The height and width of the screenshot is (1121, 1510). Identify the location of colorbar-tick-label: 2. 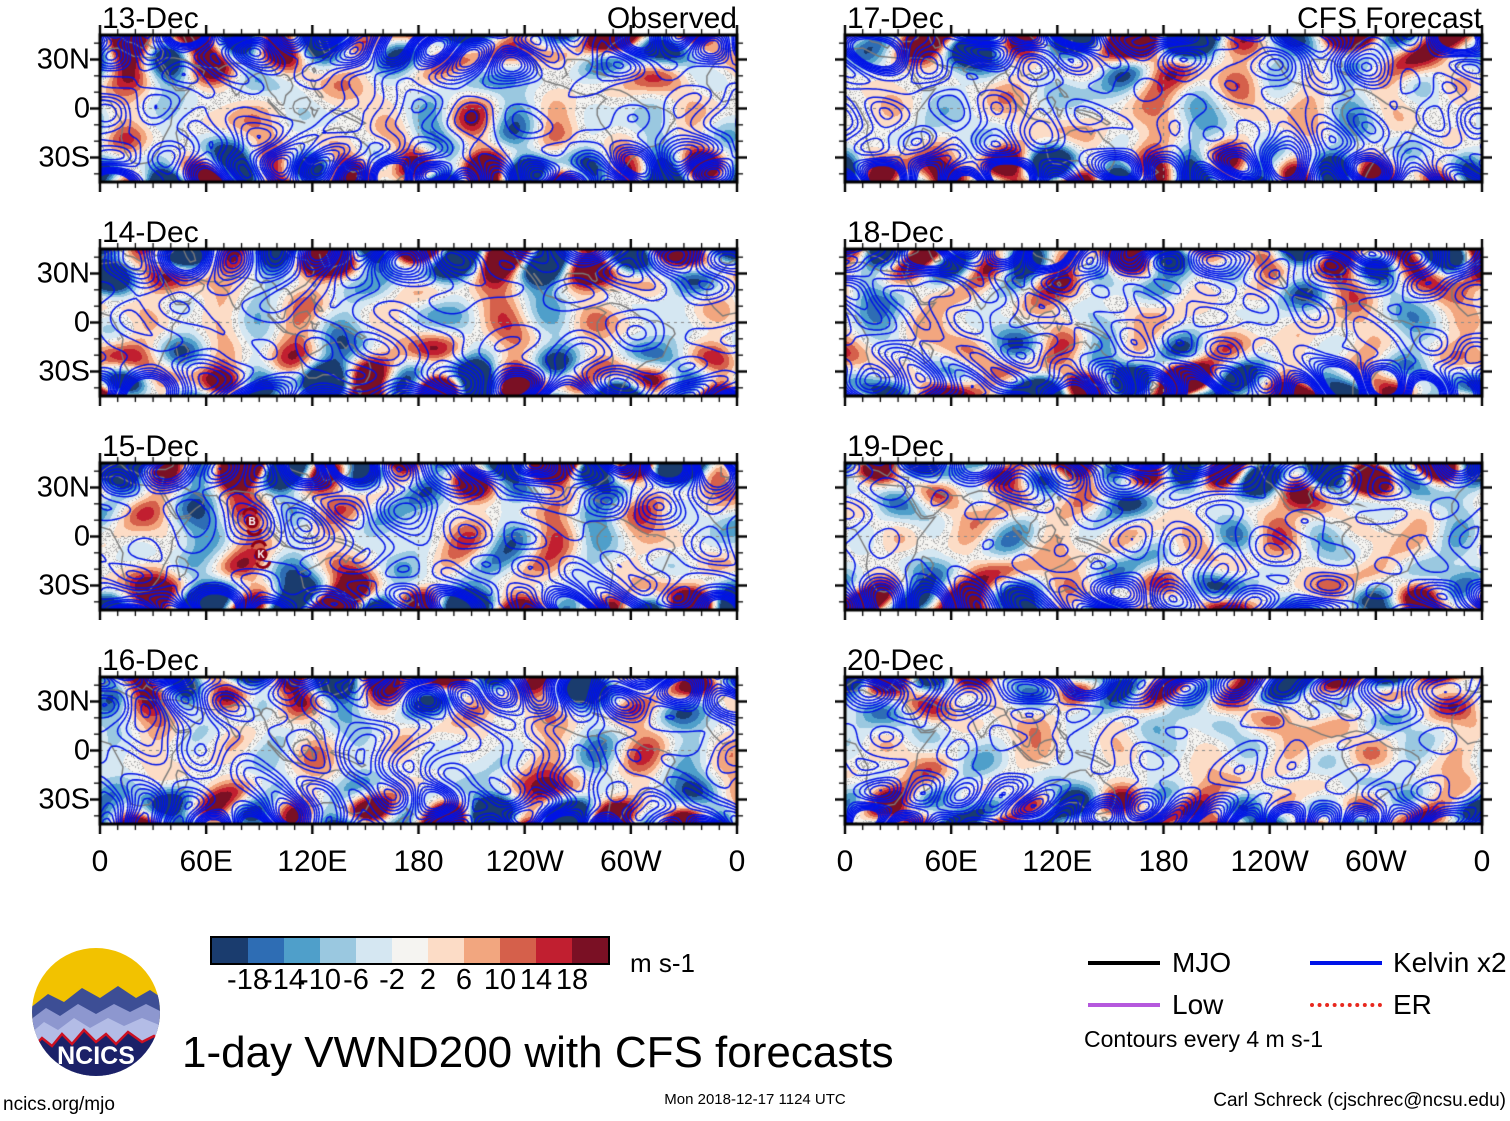
(428, 980).